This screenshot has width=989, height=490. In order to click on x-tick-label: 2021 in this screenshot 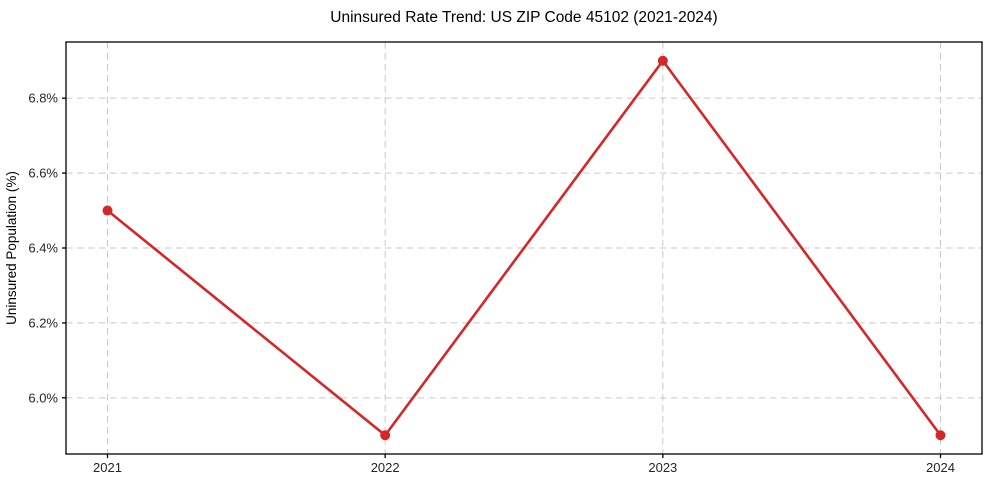, I will do `click(107, 467)`.